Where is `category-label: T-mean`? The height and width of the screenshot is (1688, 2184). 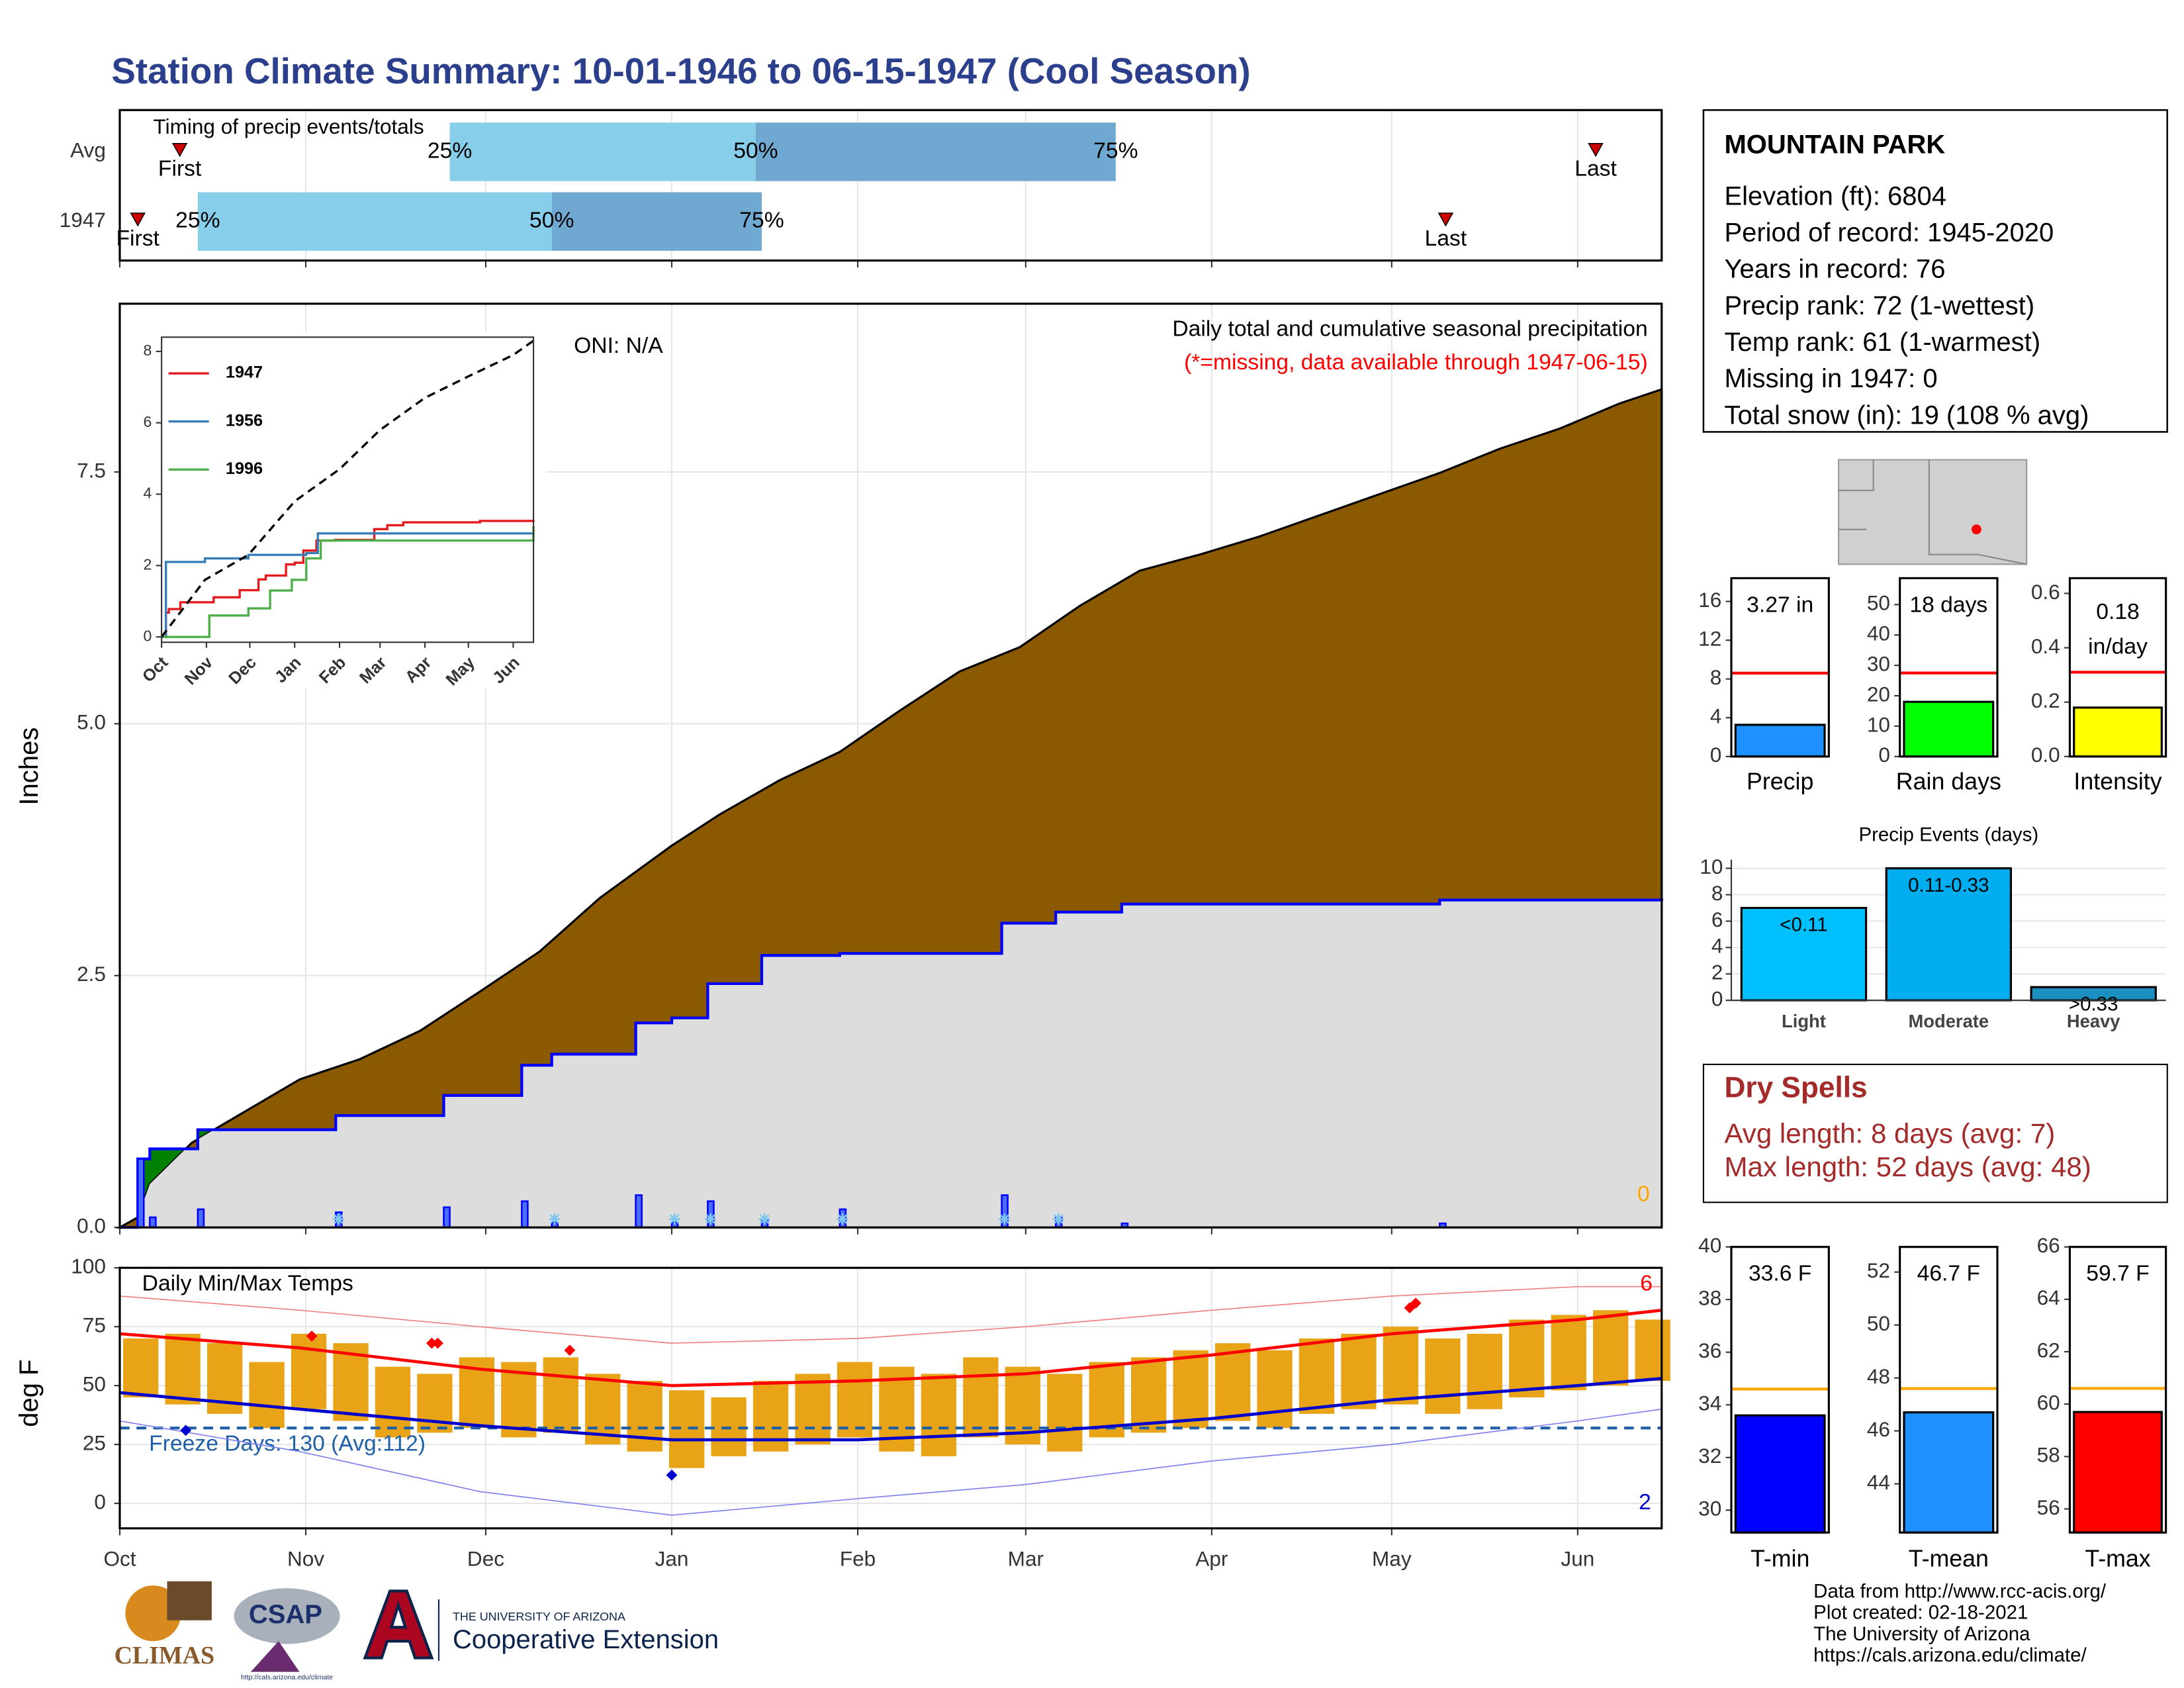
category-label: T-mean is located at coordinates (1949, 1559).